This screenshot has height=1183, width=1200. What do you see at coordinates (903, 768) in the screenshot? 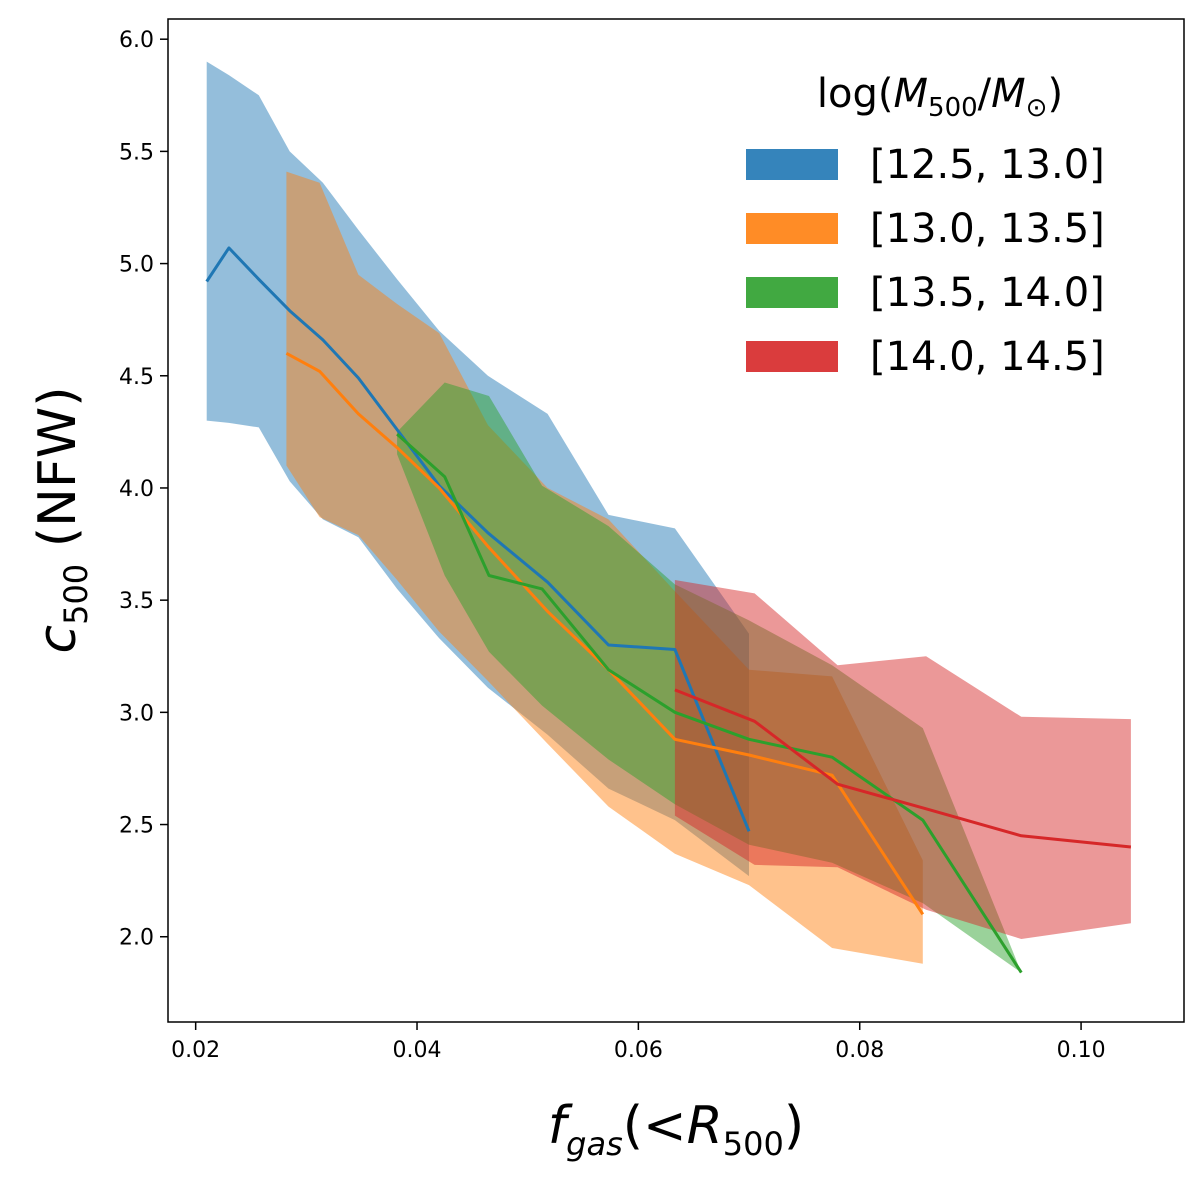
I see `line-14.0-14.5` at bounding box center [903, 768].